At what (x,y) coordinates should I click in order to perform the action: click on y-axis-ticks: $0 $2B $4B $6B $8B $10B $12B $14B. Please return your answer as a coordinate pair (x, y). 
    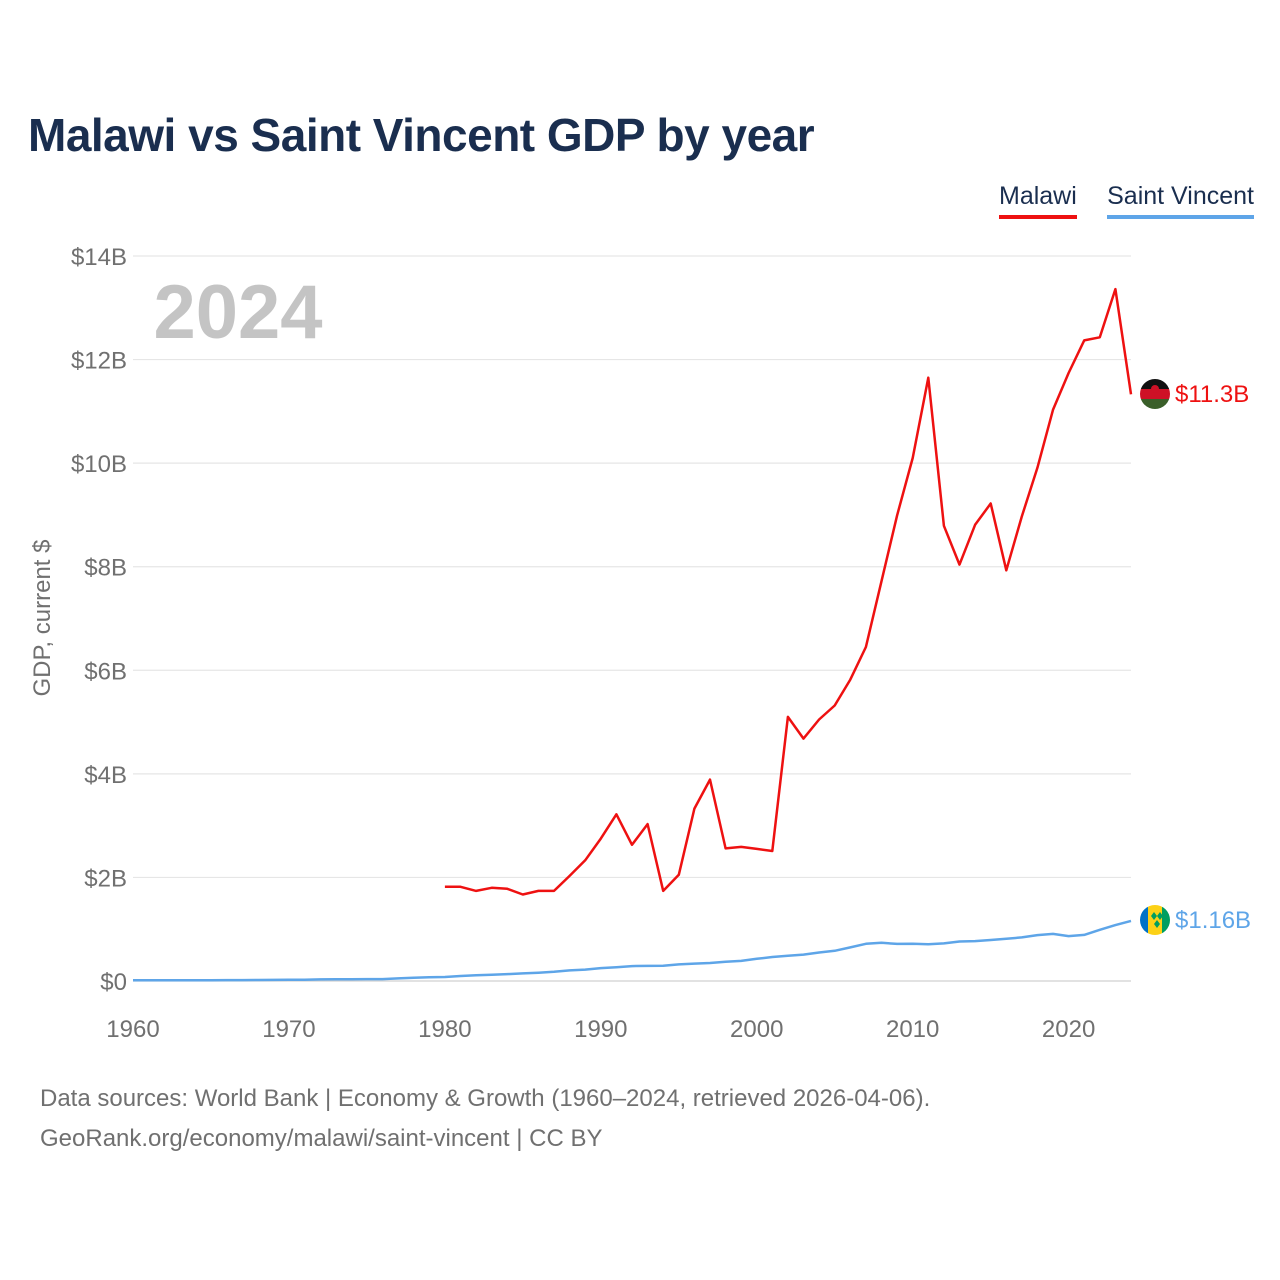
    Looking at the image, I should click on (99, 620).